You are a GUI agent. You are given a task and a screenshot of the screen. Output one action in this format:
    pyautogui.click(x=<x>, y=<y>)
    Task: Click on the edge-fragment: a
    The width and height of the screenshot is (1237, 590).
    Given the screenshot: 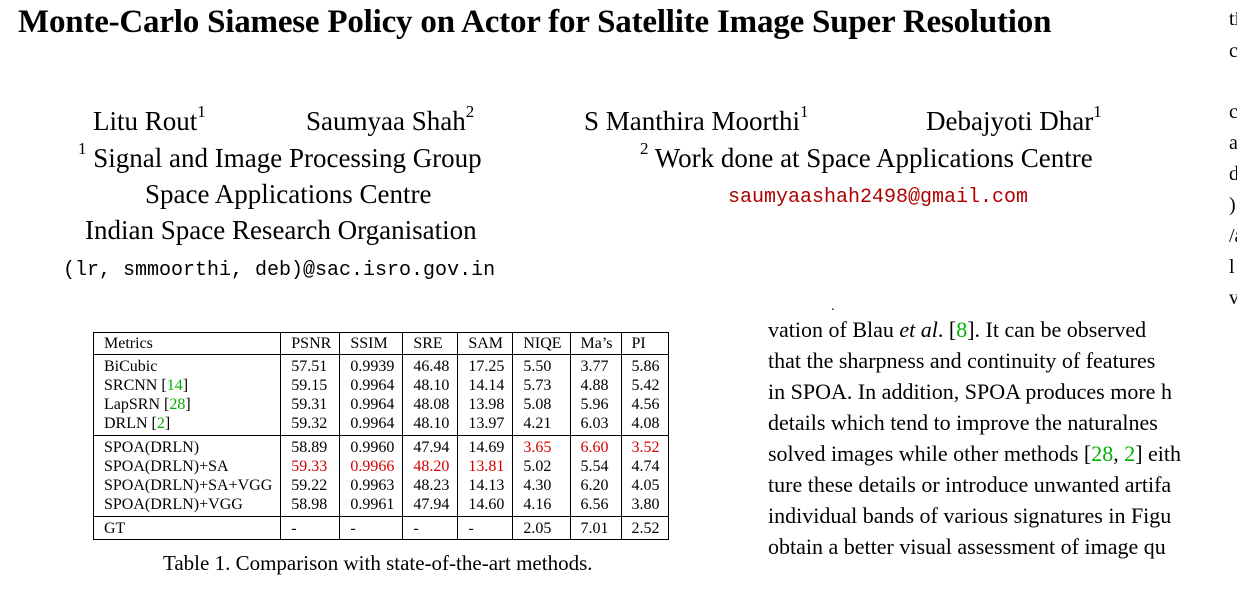 What is the action you would take?
    pyautogui.click(x=1233, y=143)
    